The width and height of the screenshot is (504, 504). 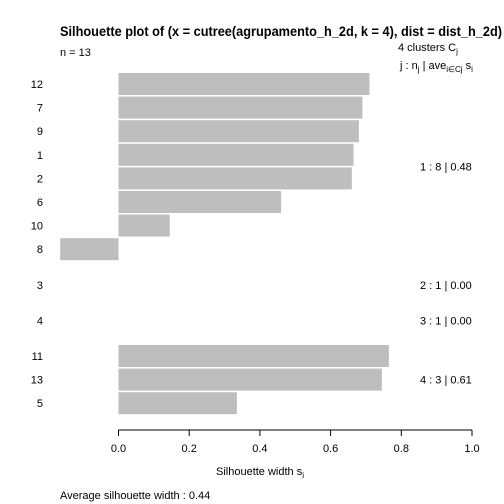 What do you see at coordinates (37, 357) in the screenshot?
I see `observation-label-11: 11` at bounding box center [37, 357].